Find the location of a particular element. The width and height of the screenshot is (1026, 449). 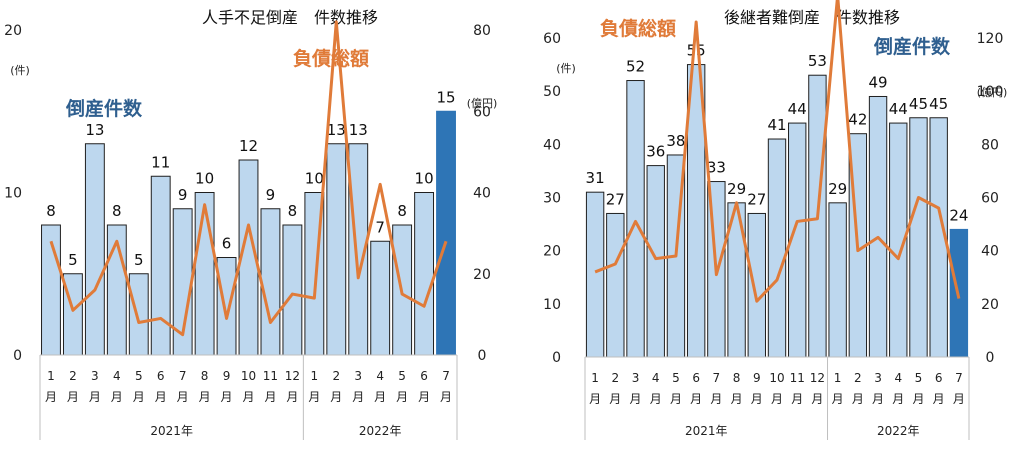

y-tick-label: 20 is located at coordinates (552, 252).